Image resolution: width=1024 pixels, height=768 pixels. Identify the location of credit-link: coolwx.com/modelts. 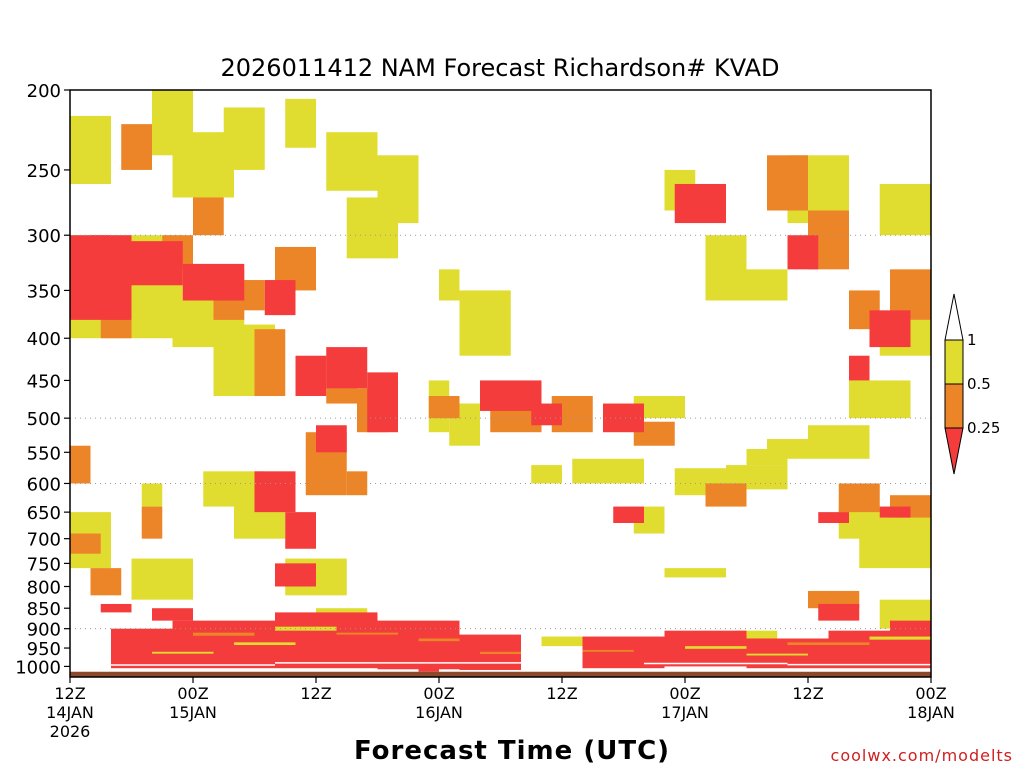
(922, 755).